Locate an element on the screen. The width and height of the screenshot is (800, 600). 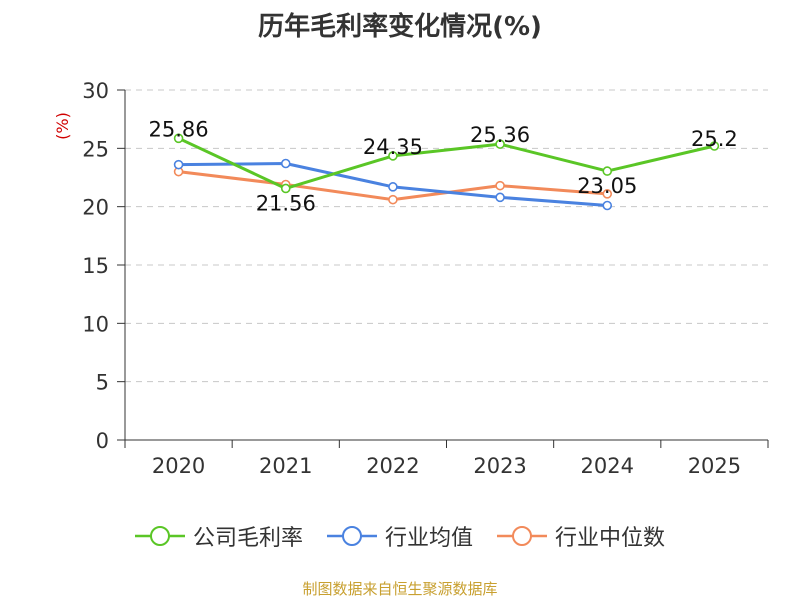
data-label: 25.36 is located at coordinates (500, 135).